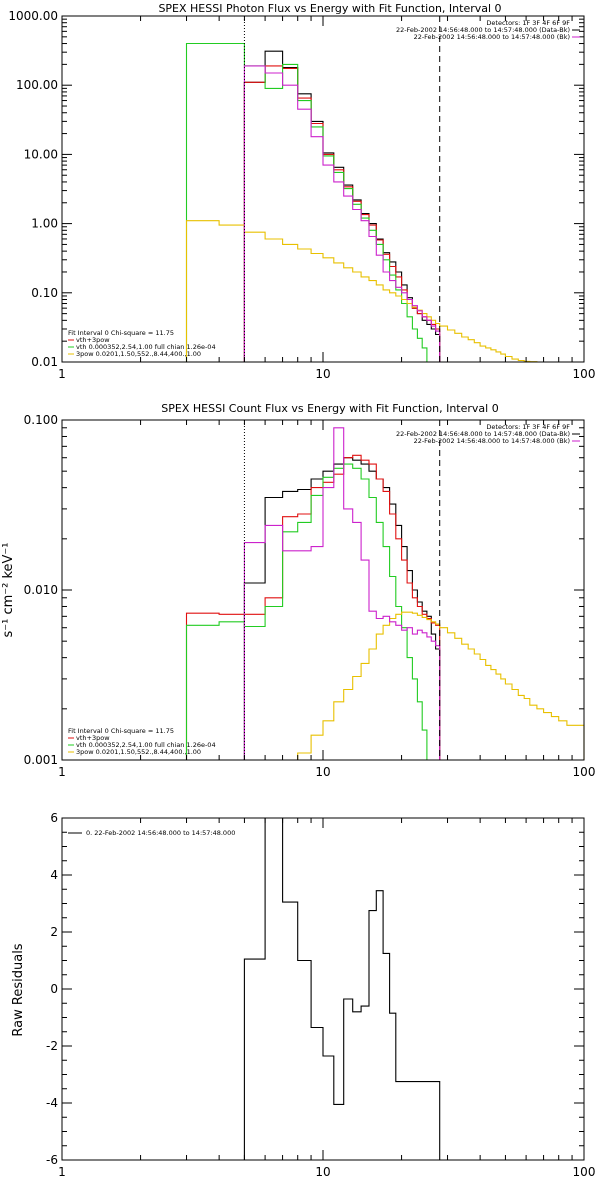 The image size is (600, 1200). I want to click on photon-legend-line: vth+3pow, so click(93, 340).